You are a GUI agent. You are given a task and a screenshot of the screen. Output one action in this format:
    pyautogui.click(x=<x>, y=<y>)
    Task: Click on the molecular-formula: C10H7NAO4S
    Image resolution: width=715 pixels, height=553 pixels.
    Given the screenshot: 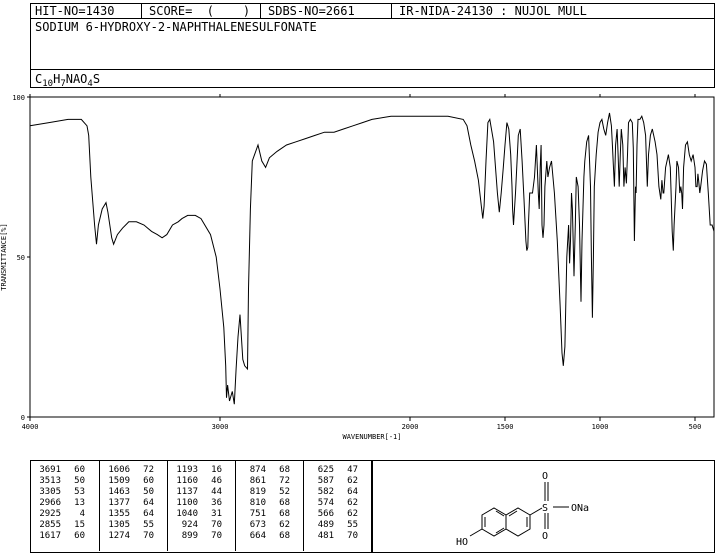 What is the action you would take?
    pyautogui.click(x=67, y=81)
    